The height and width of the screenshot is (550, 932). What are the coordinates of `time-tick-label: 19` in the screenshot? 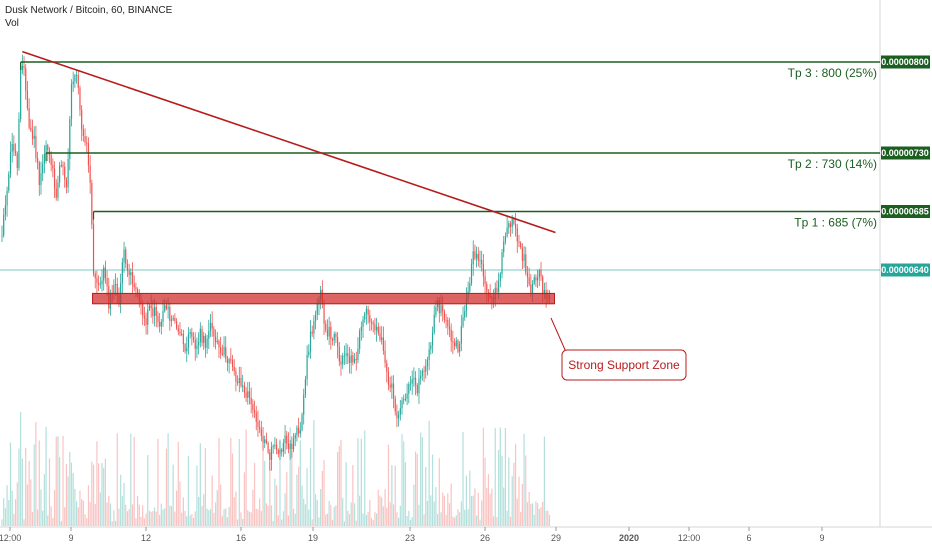 It's located at (313, 538).